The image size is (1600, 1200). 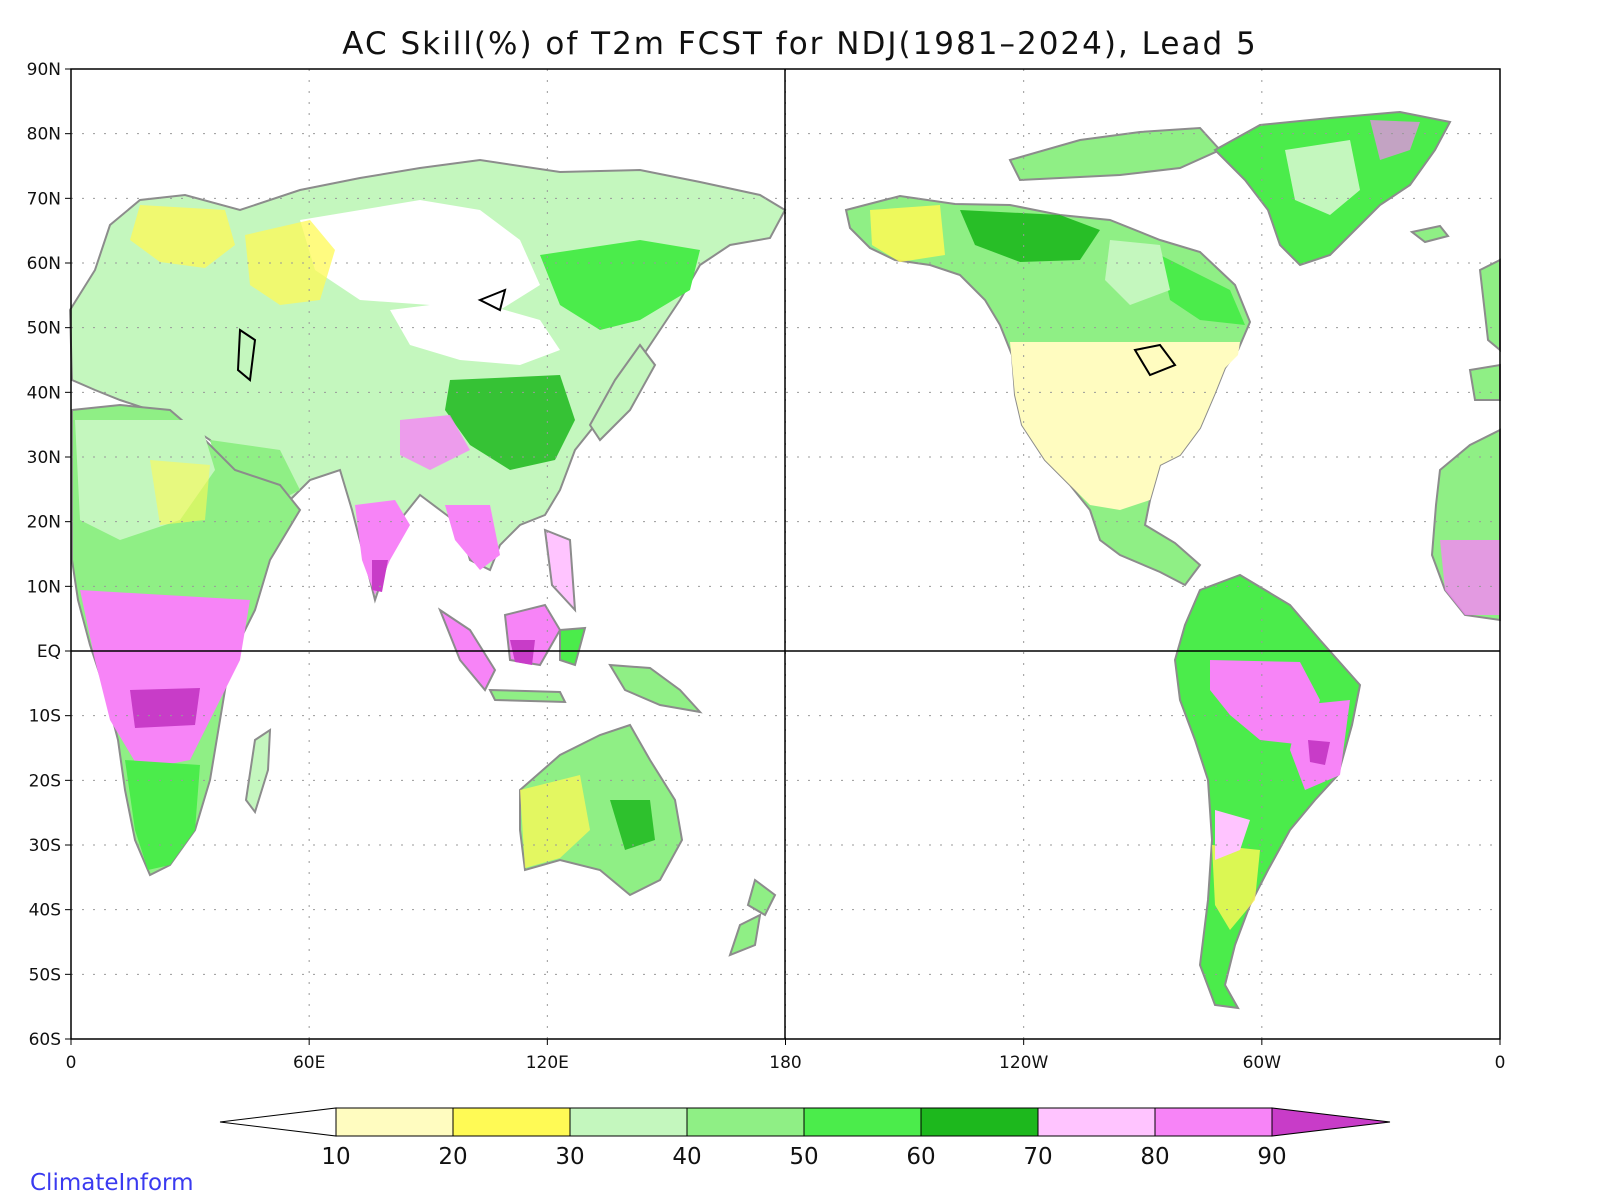 I want to click on lon-tick-label: 180, so click(x=785, y=1063).